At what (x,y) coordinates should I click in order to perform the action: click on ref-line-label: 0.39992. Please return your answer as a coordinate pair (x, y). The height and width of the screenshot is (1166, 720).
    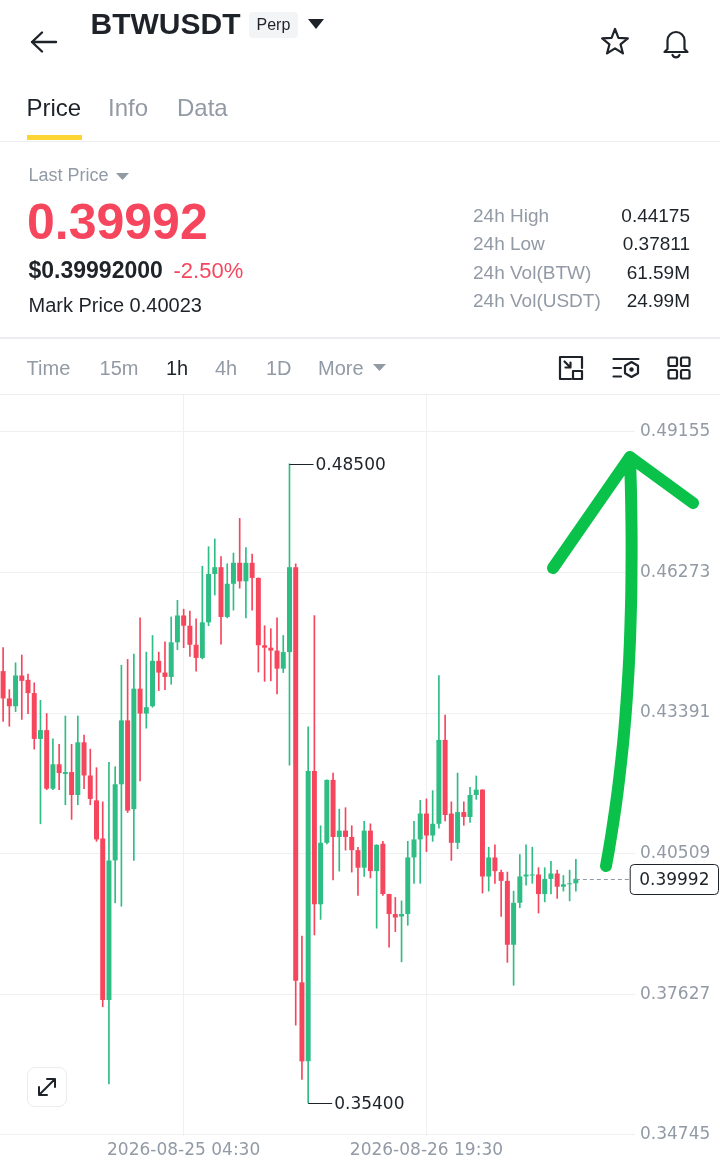
    Looking at the image, I should click on (674, 878).